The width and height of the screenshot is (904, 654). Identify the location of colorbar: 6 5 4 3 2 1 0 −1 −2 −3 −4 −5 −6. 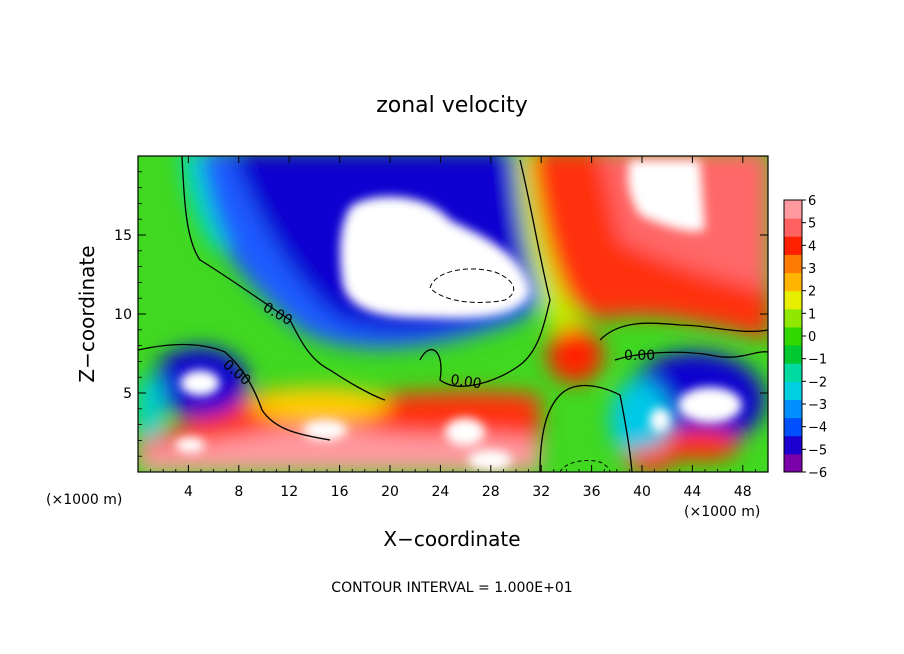
(805, 337).